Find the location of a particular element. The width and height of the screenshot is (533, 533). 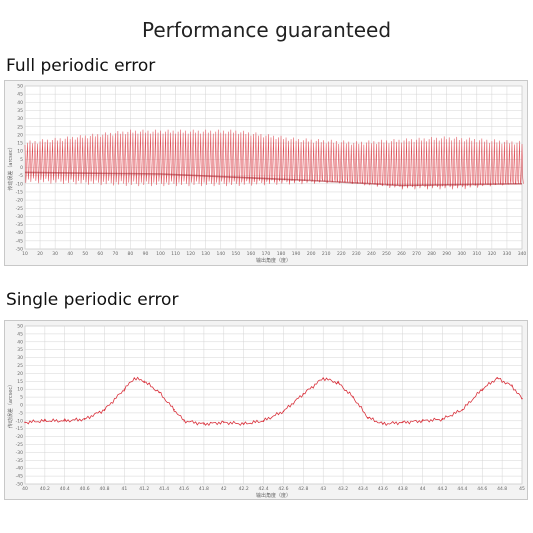

x-tick-label: 250 is located at coordinates (386, 254).